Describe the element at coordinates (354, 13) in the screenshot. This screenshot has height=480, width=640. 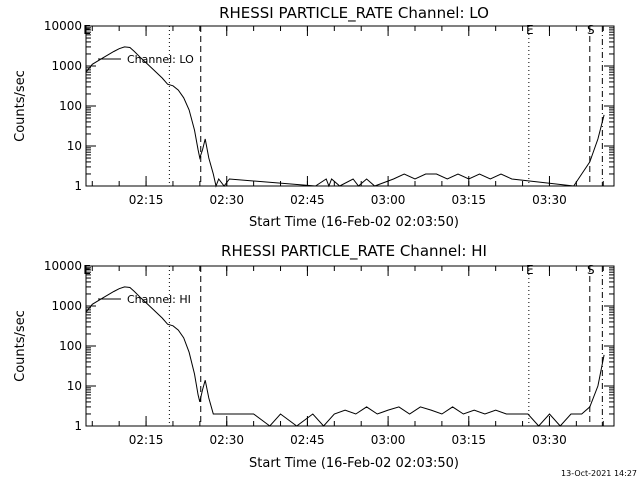
I see `chart-title: RHESSI PARTICLE_RATE Channel: LO` at that location.